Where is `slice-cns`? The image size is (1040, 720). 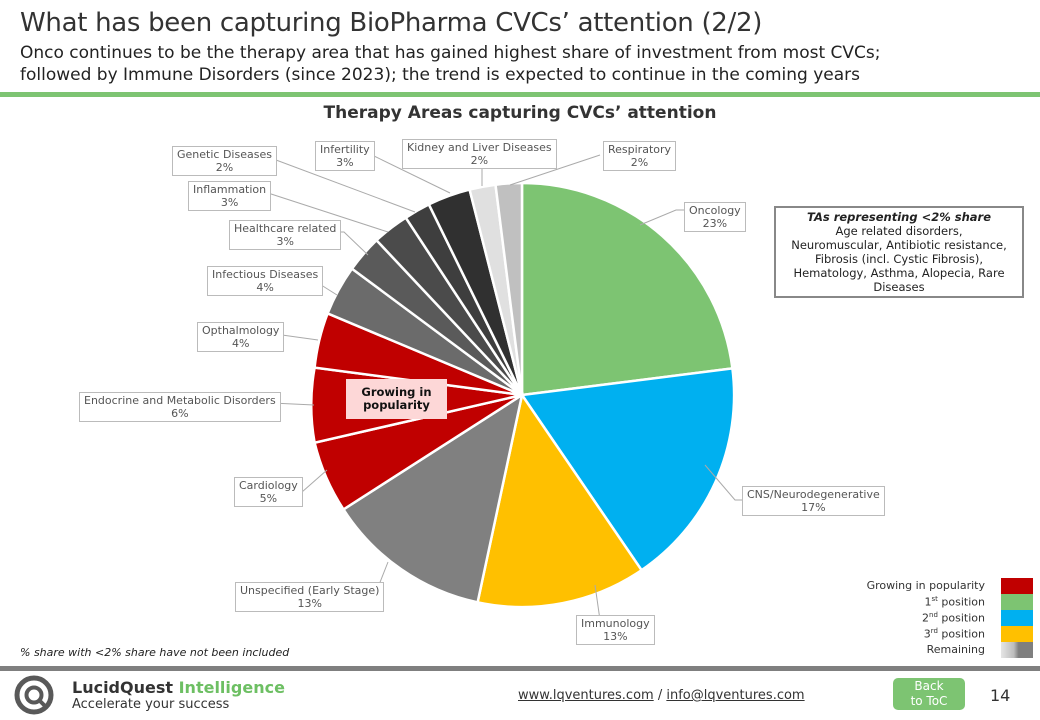 slice-cns is located at coordinates (627, 469).